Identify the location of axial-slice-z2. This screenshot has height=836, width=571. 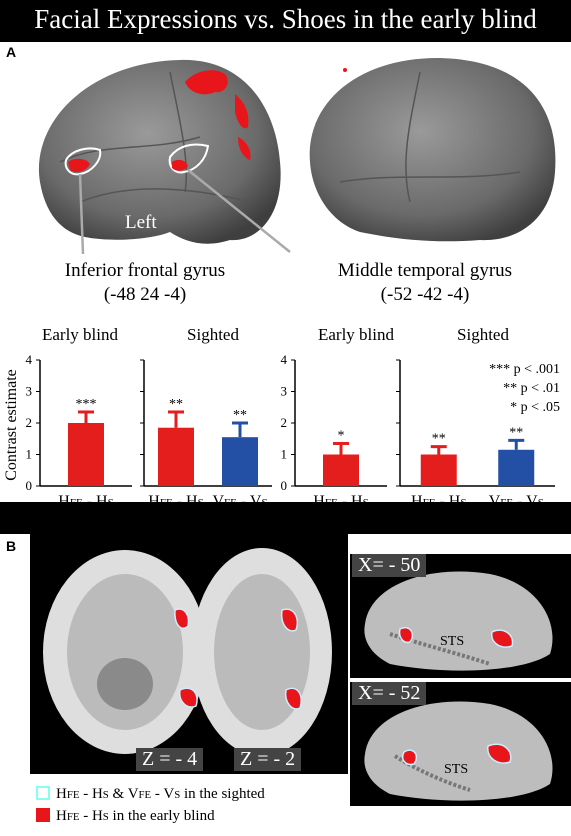
(262, 654).